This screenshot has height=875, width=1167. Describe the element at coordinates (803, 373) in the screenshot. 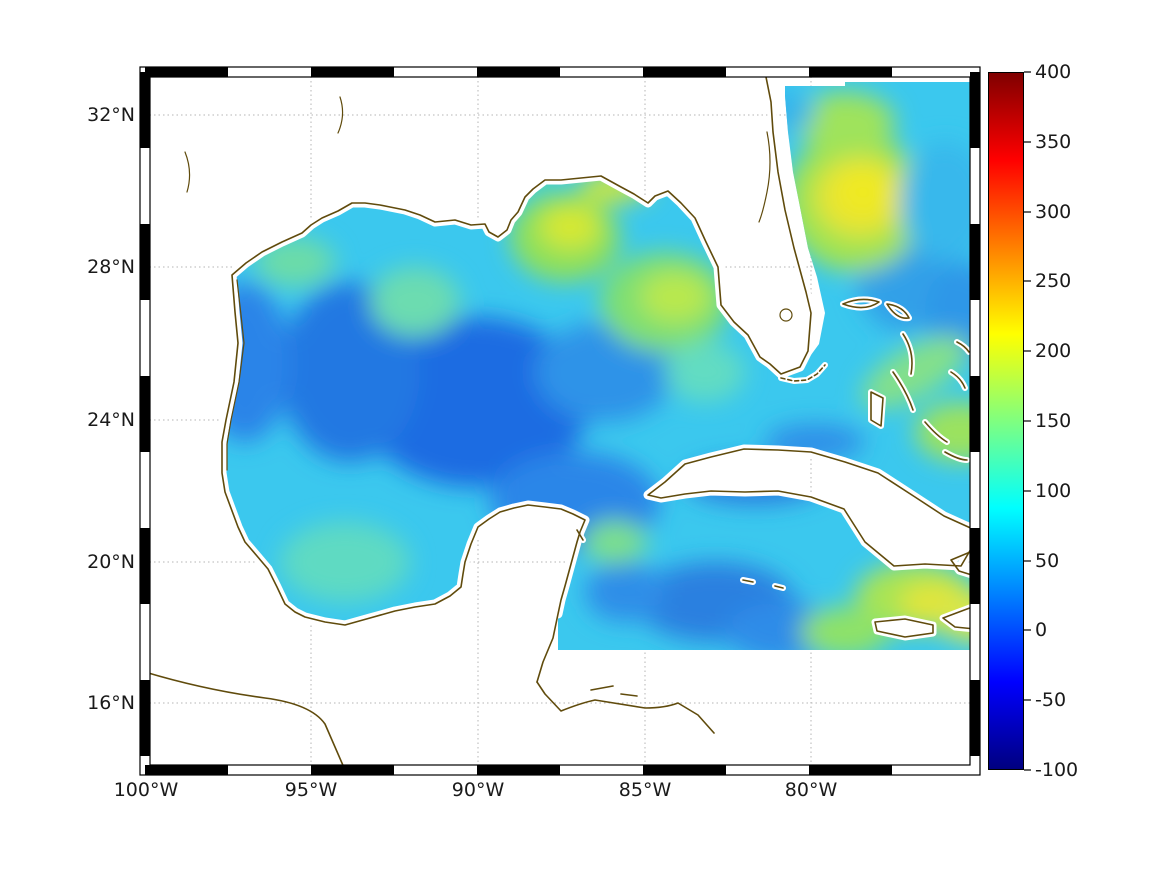

I see `coastline-florida-keys` at that location.